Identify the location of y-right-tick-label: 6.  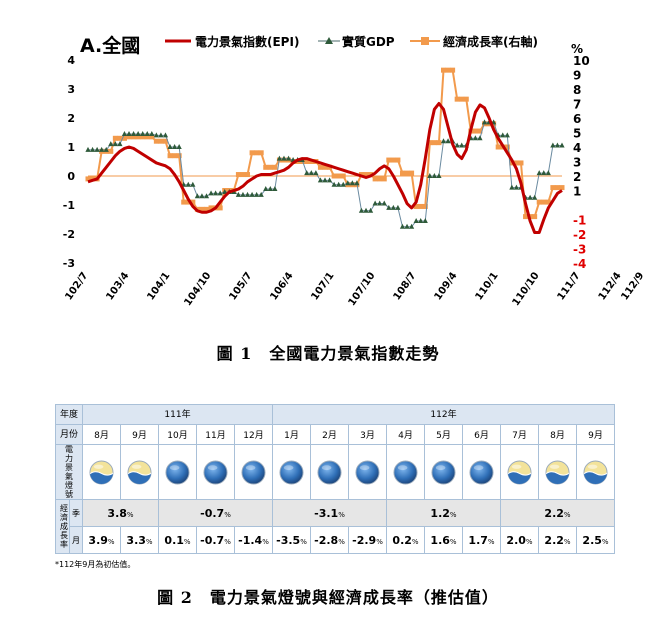
(577, 119).